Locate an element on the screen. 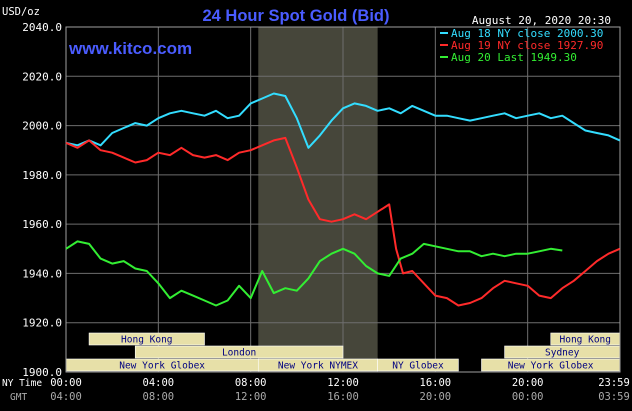 Image resolution: width=632 pixels, height=411 pixels. session-bar: New York NYMEX is located at coordinates (317, 365).